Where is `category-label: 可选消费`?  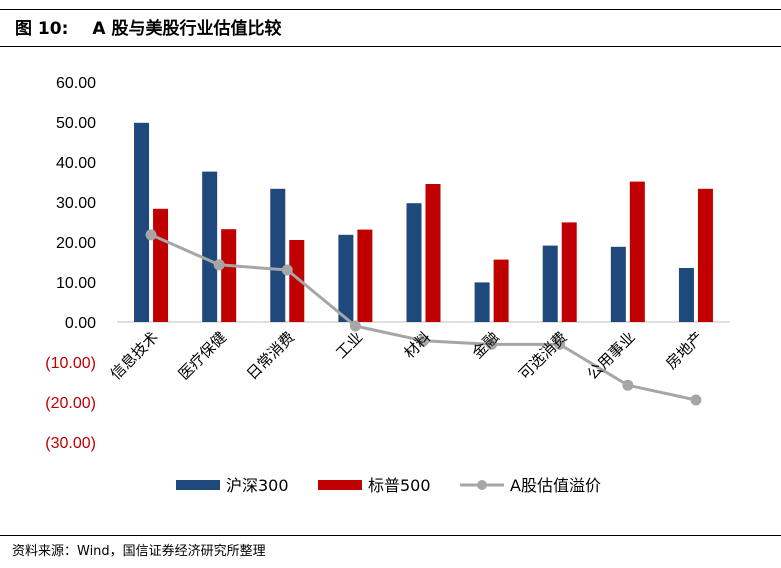 category-label: 可选消费 is located at coordinates (542, 355).